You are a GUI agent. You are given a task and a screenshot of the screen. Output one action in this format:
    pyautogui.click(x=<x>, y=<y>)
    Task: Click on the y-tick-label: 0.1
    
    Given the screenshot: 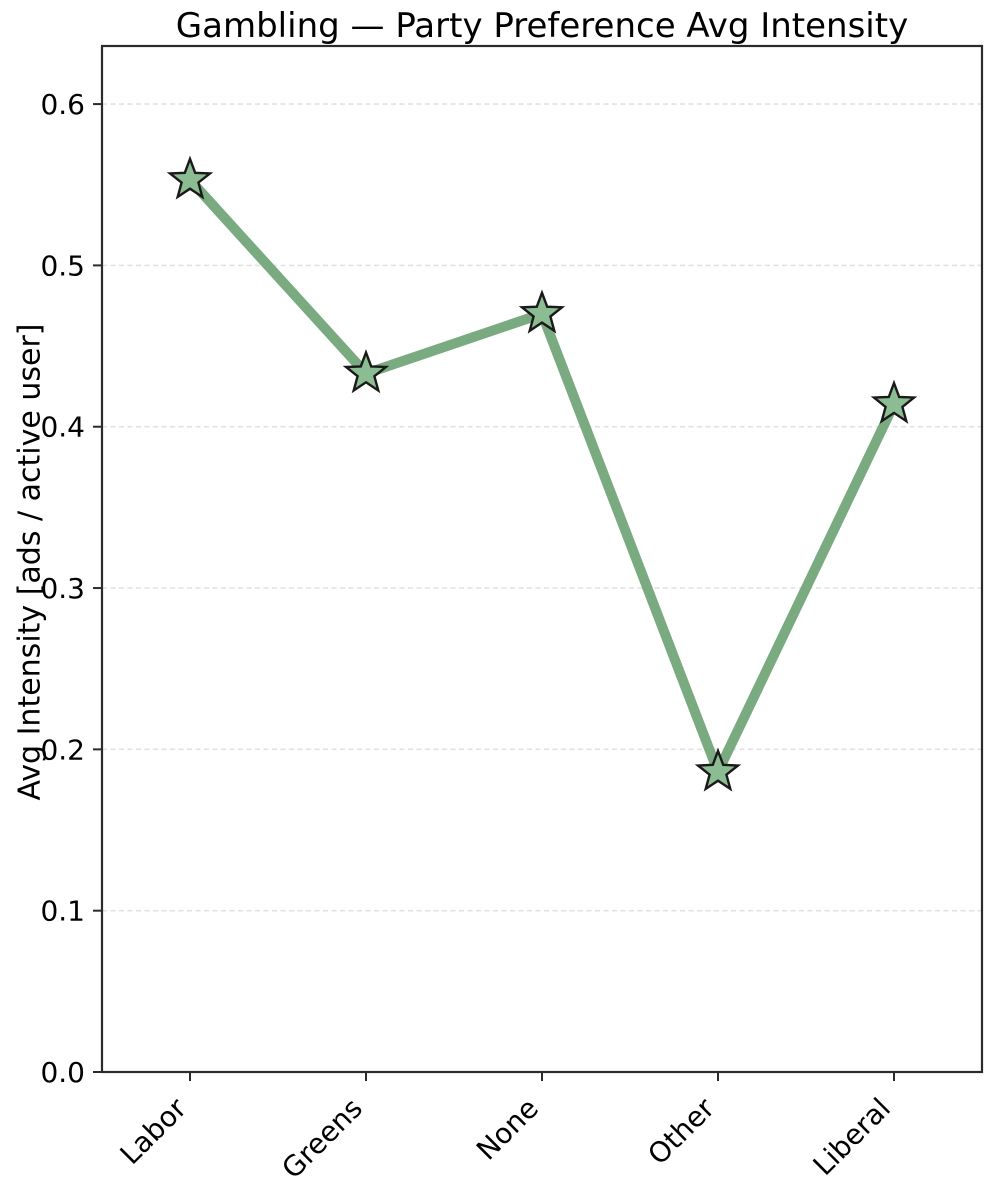 What is the action you would take?
    pyautogui.click(x=62, y=911)
    